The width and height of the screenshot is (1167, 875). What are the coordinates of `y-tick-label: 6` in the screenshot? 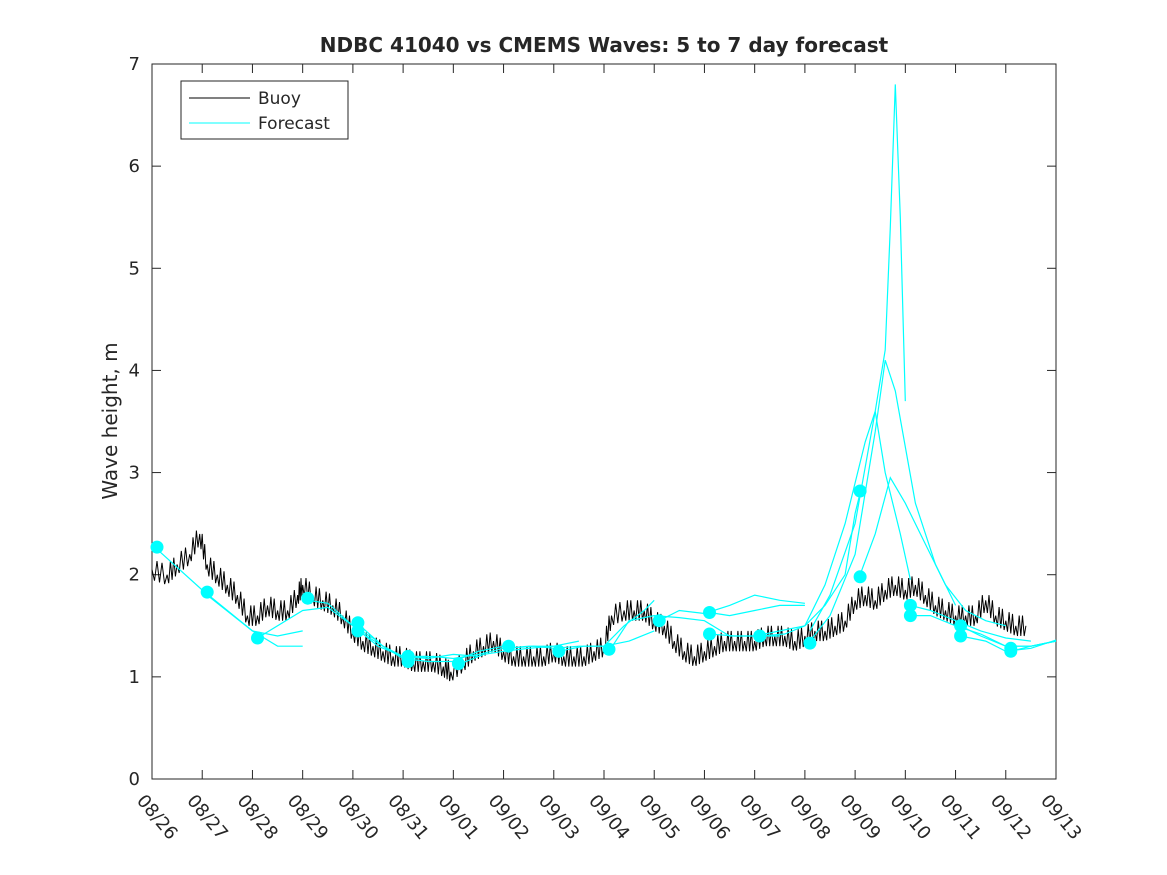 It's located at (134, 166).